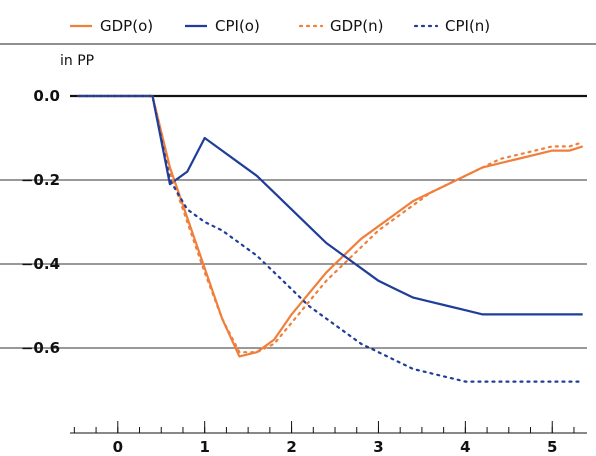 The width and height of the screenshot is (596, 456). Describe the element at coordinates (40, 180) in the screenshot. I see `y-tick-label-1: −0.2` at that location.